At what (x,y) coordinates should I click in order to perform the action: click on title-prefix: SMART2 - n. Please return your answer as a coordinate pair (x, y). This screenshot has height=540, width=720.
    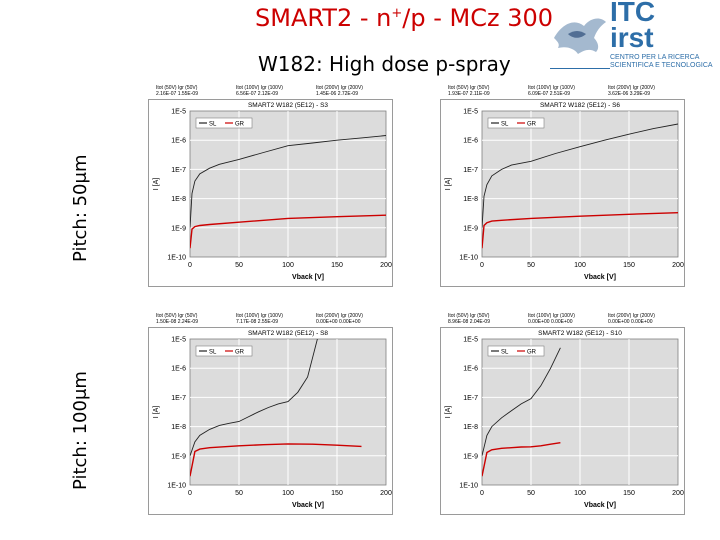
    Looking at the image, I should click on (323, 18).